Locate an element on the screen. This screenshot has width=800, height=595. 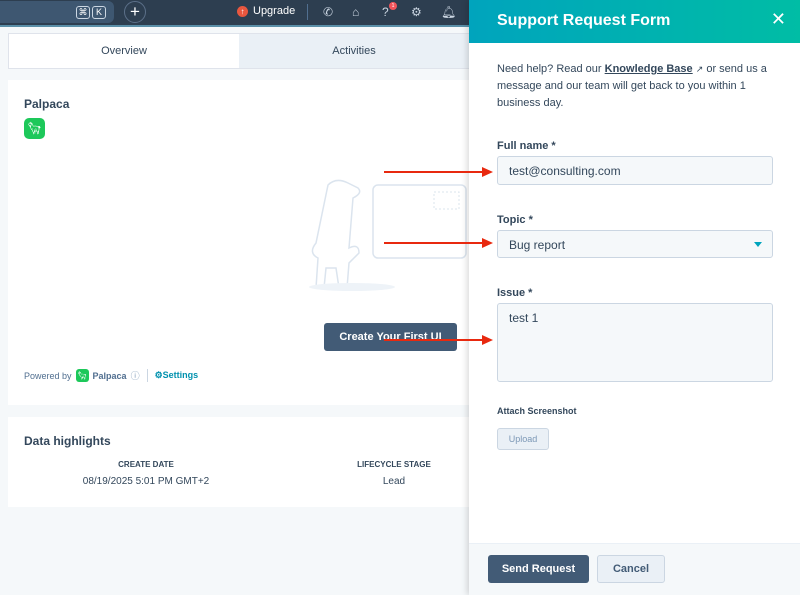
panel-footer: Send Request Cancel is located at coordinates (634, 569).